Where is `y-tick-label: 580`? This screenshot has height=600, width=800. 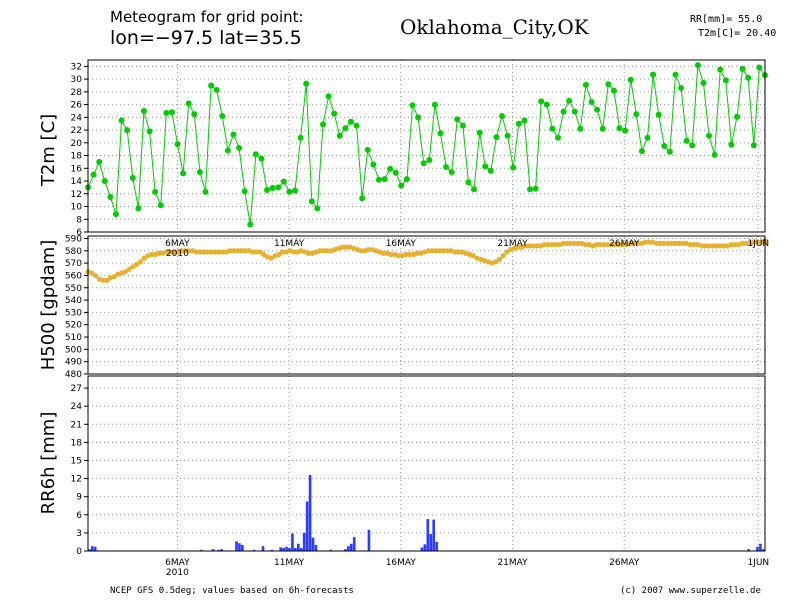 y-tick-label: 580 is located at coordinates (73, 252).